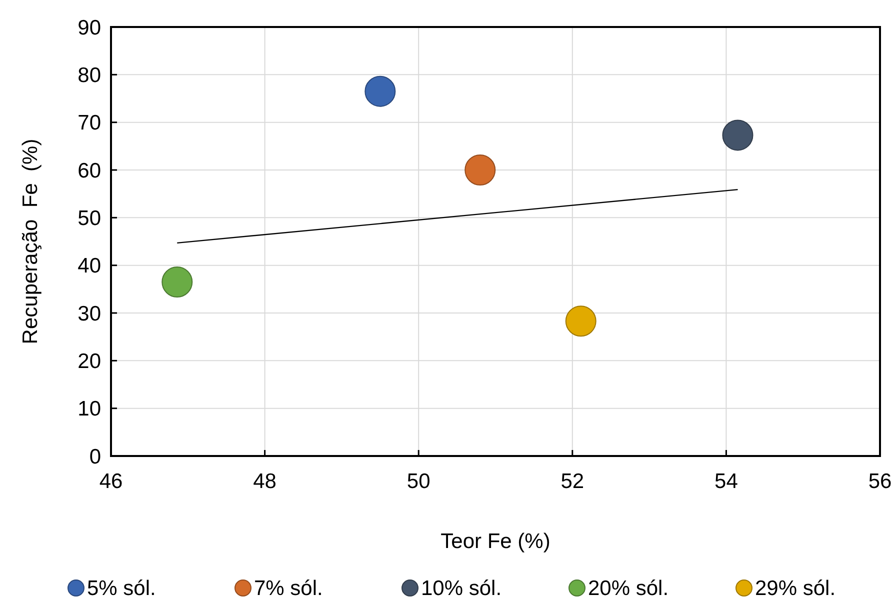 The width and height of the screenshot is (895, 607). Describe the element at coordinates (795, 588) in the screenshot. I see `legend-label: 29% sól.` at that location.